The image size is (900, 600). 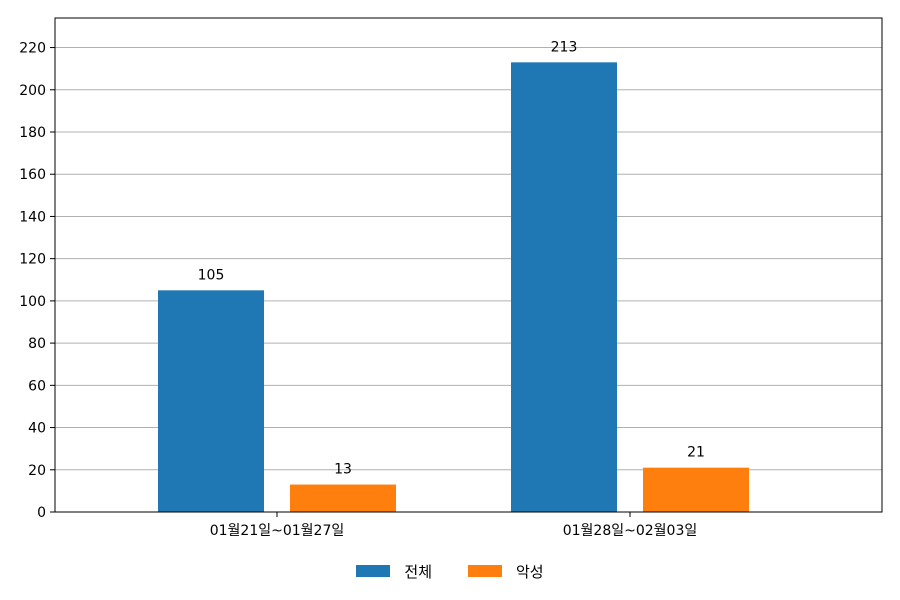 I want to click on y-axis-ticks: 0 20 40 60 80 100 120 140 160 180 200 220, so click(x=37, y=281).